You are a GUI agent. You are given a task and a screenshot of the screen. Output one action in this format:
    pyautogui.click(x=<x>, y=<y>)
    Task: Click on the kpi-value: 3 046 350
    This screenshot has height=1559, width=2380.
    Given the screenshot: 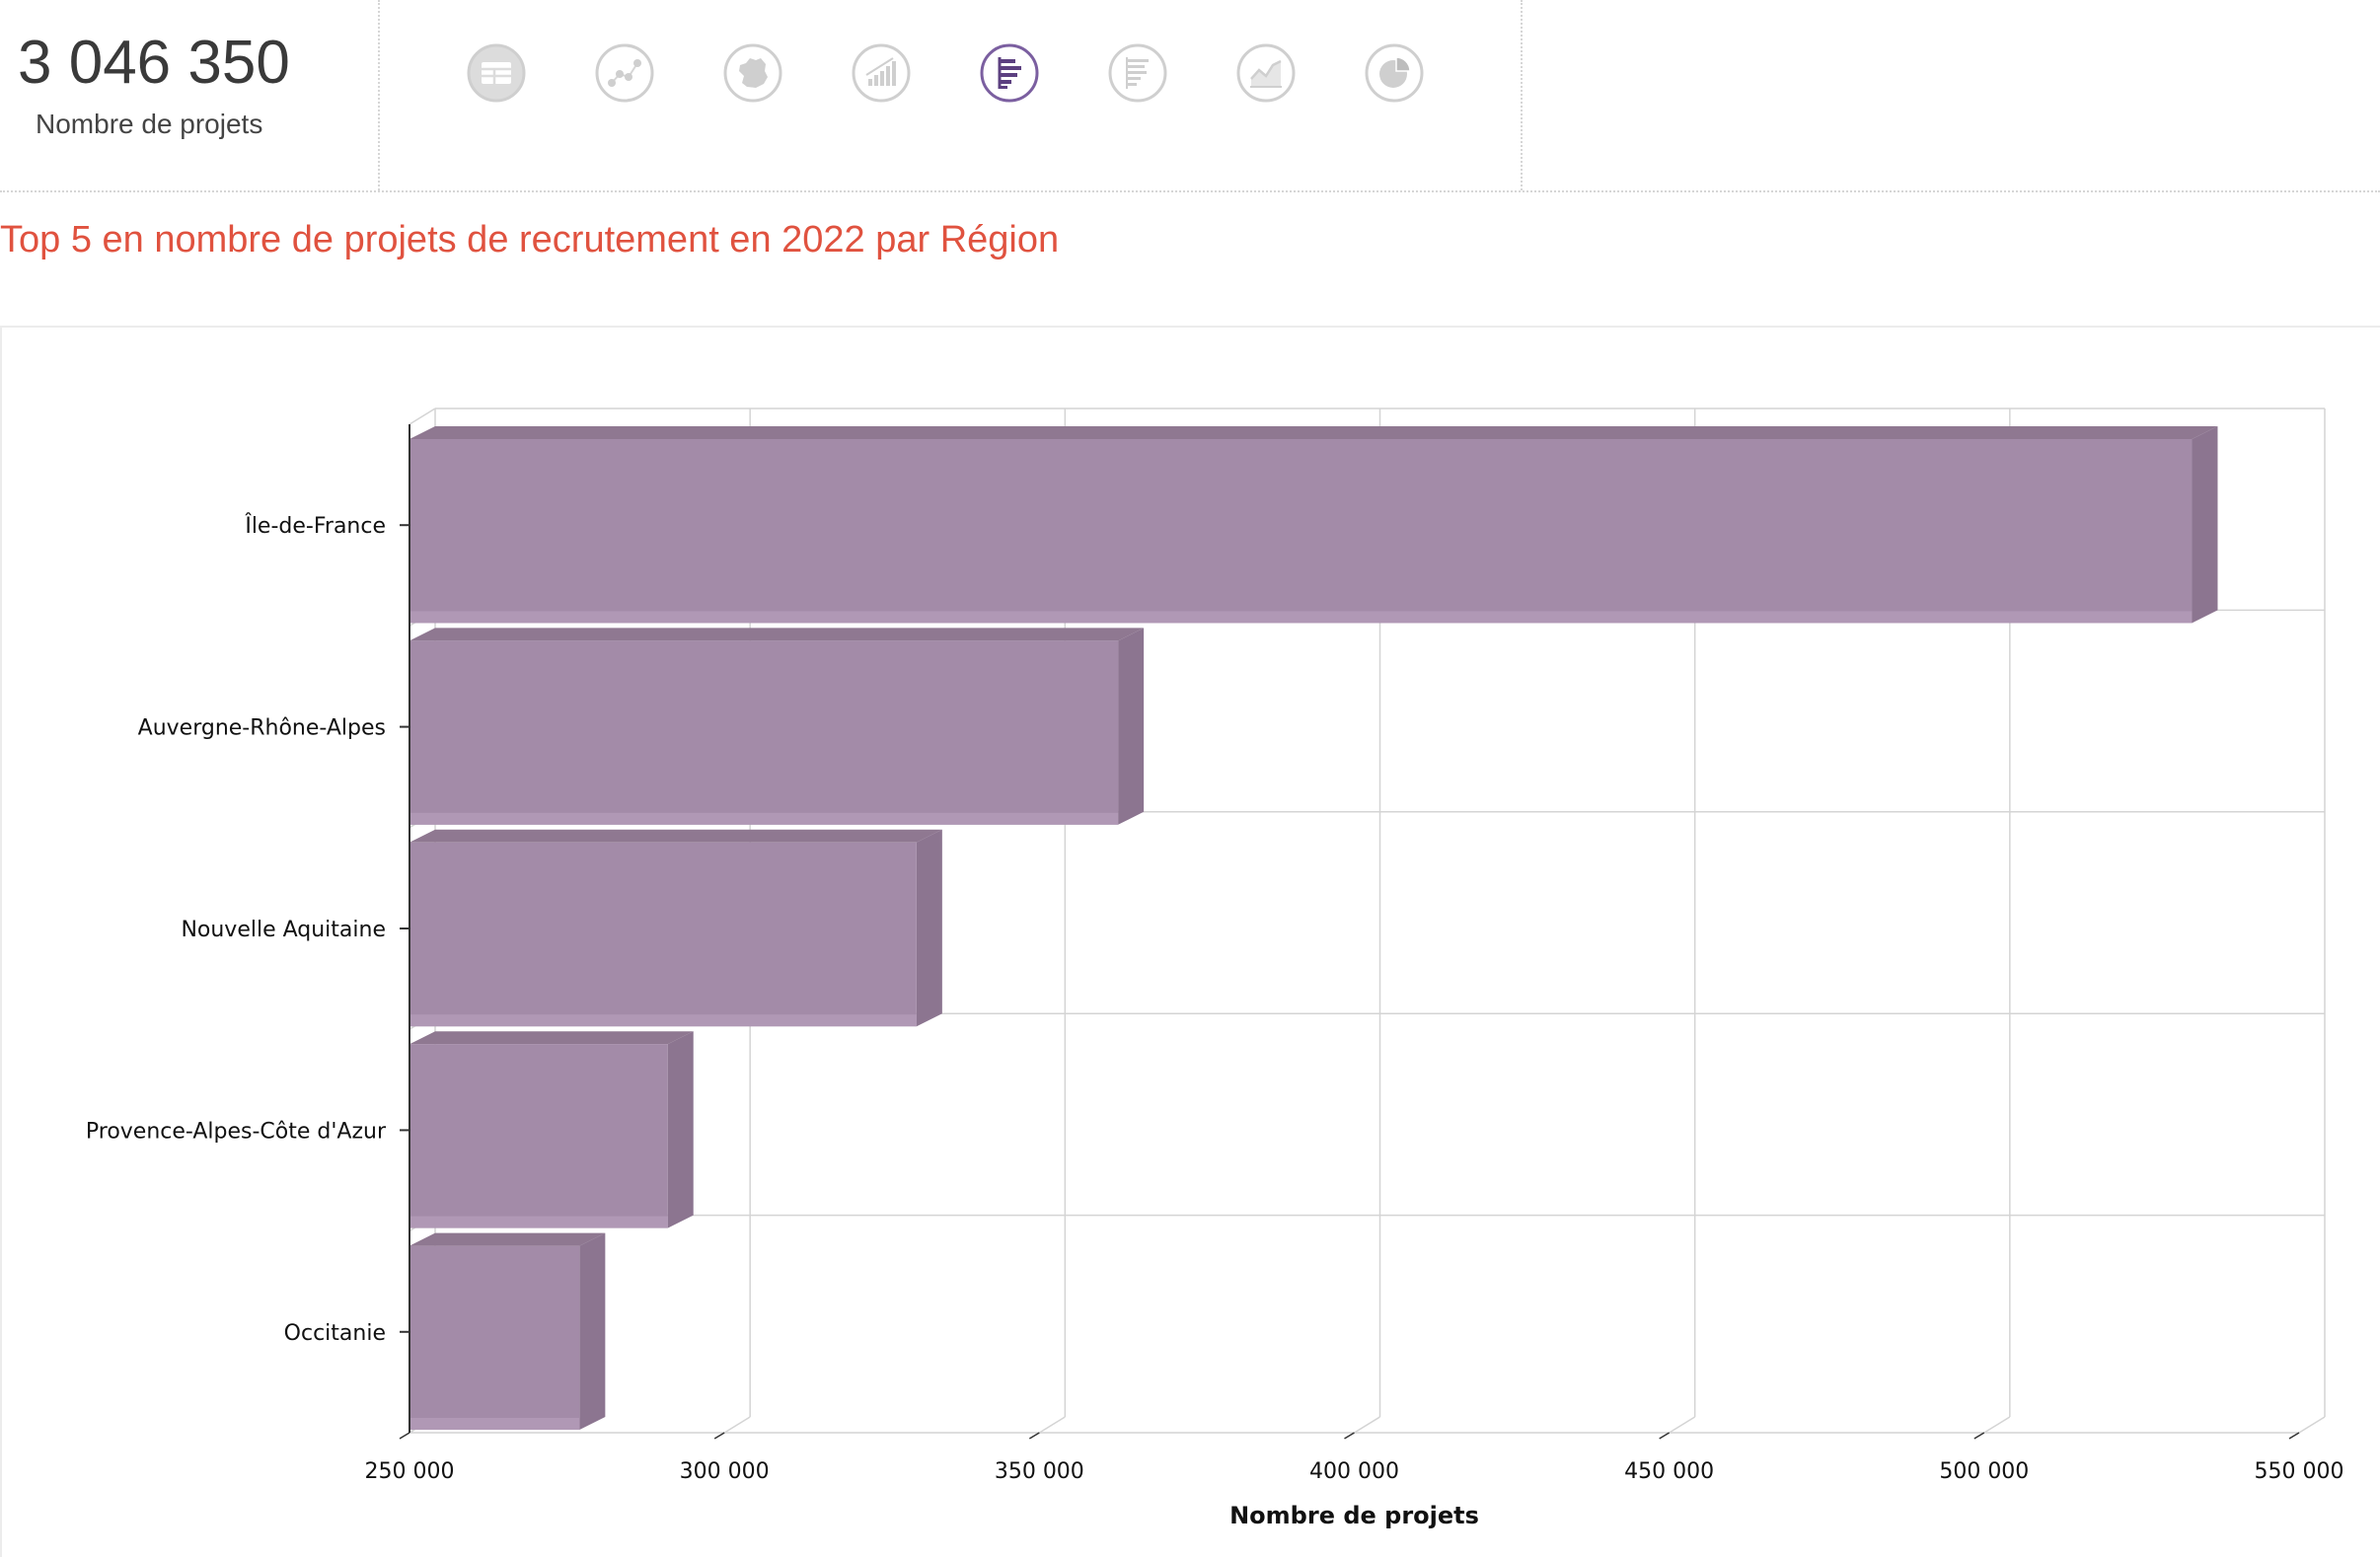 What is the action you would take?
    pyautogui.click(x=154, y=63)
    